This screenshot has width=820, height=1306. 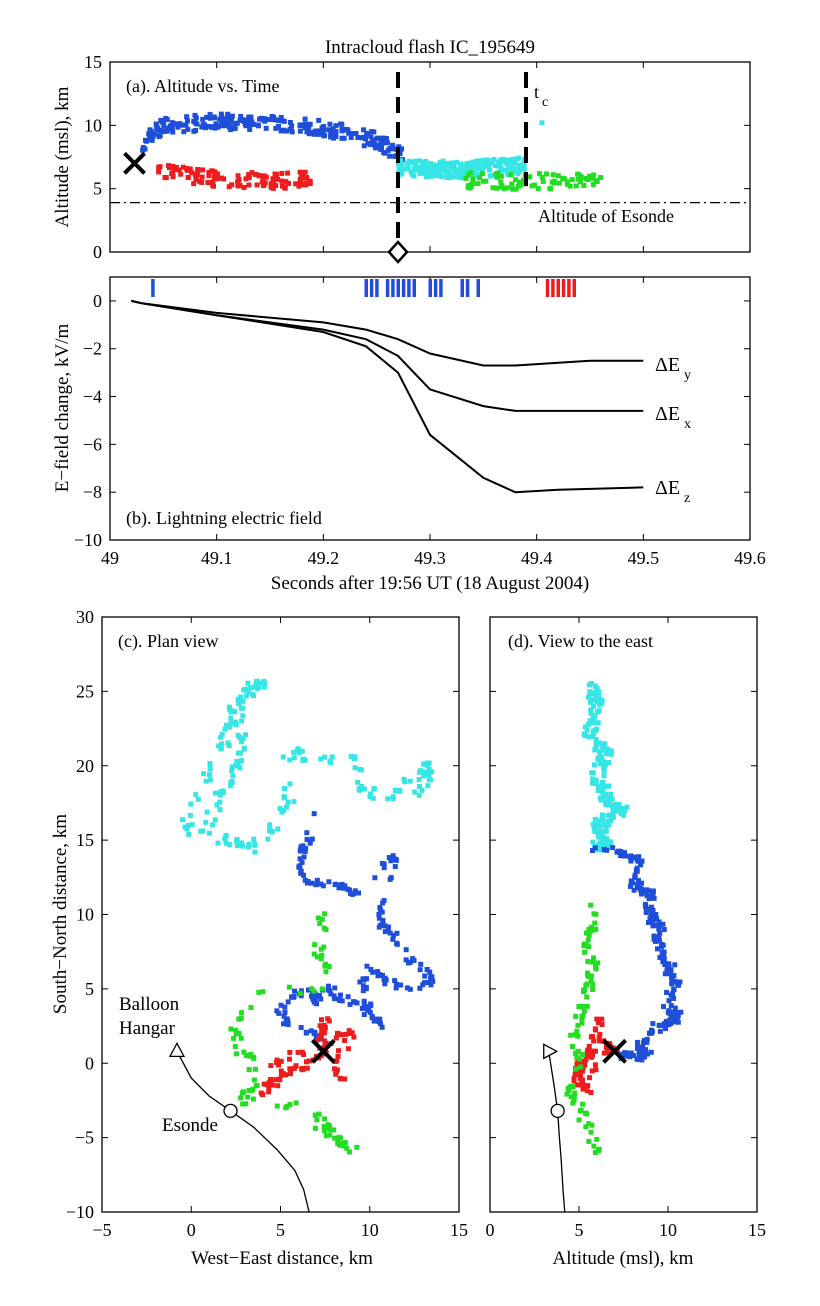 What do you see at coordinates (168, 641) in the screenshot?
I see `panel-c-title: (c). Plan view` at bounding box center [168, 641].